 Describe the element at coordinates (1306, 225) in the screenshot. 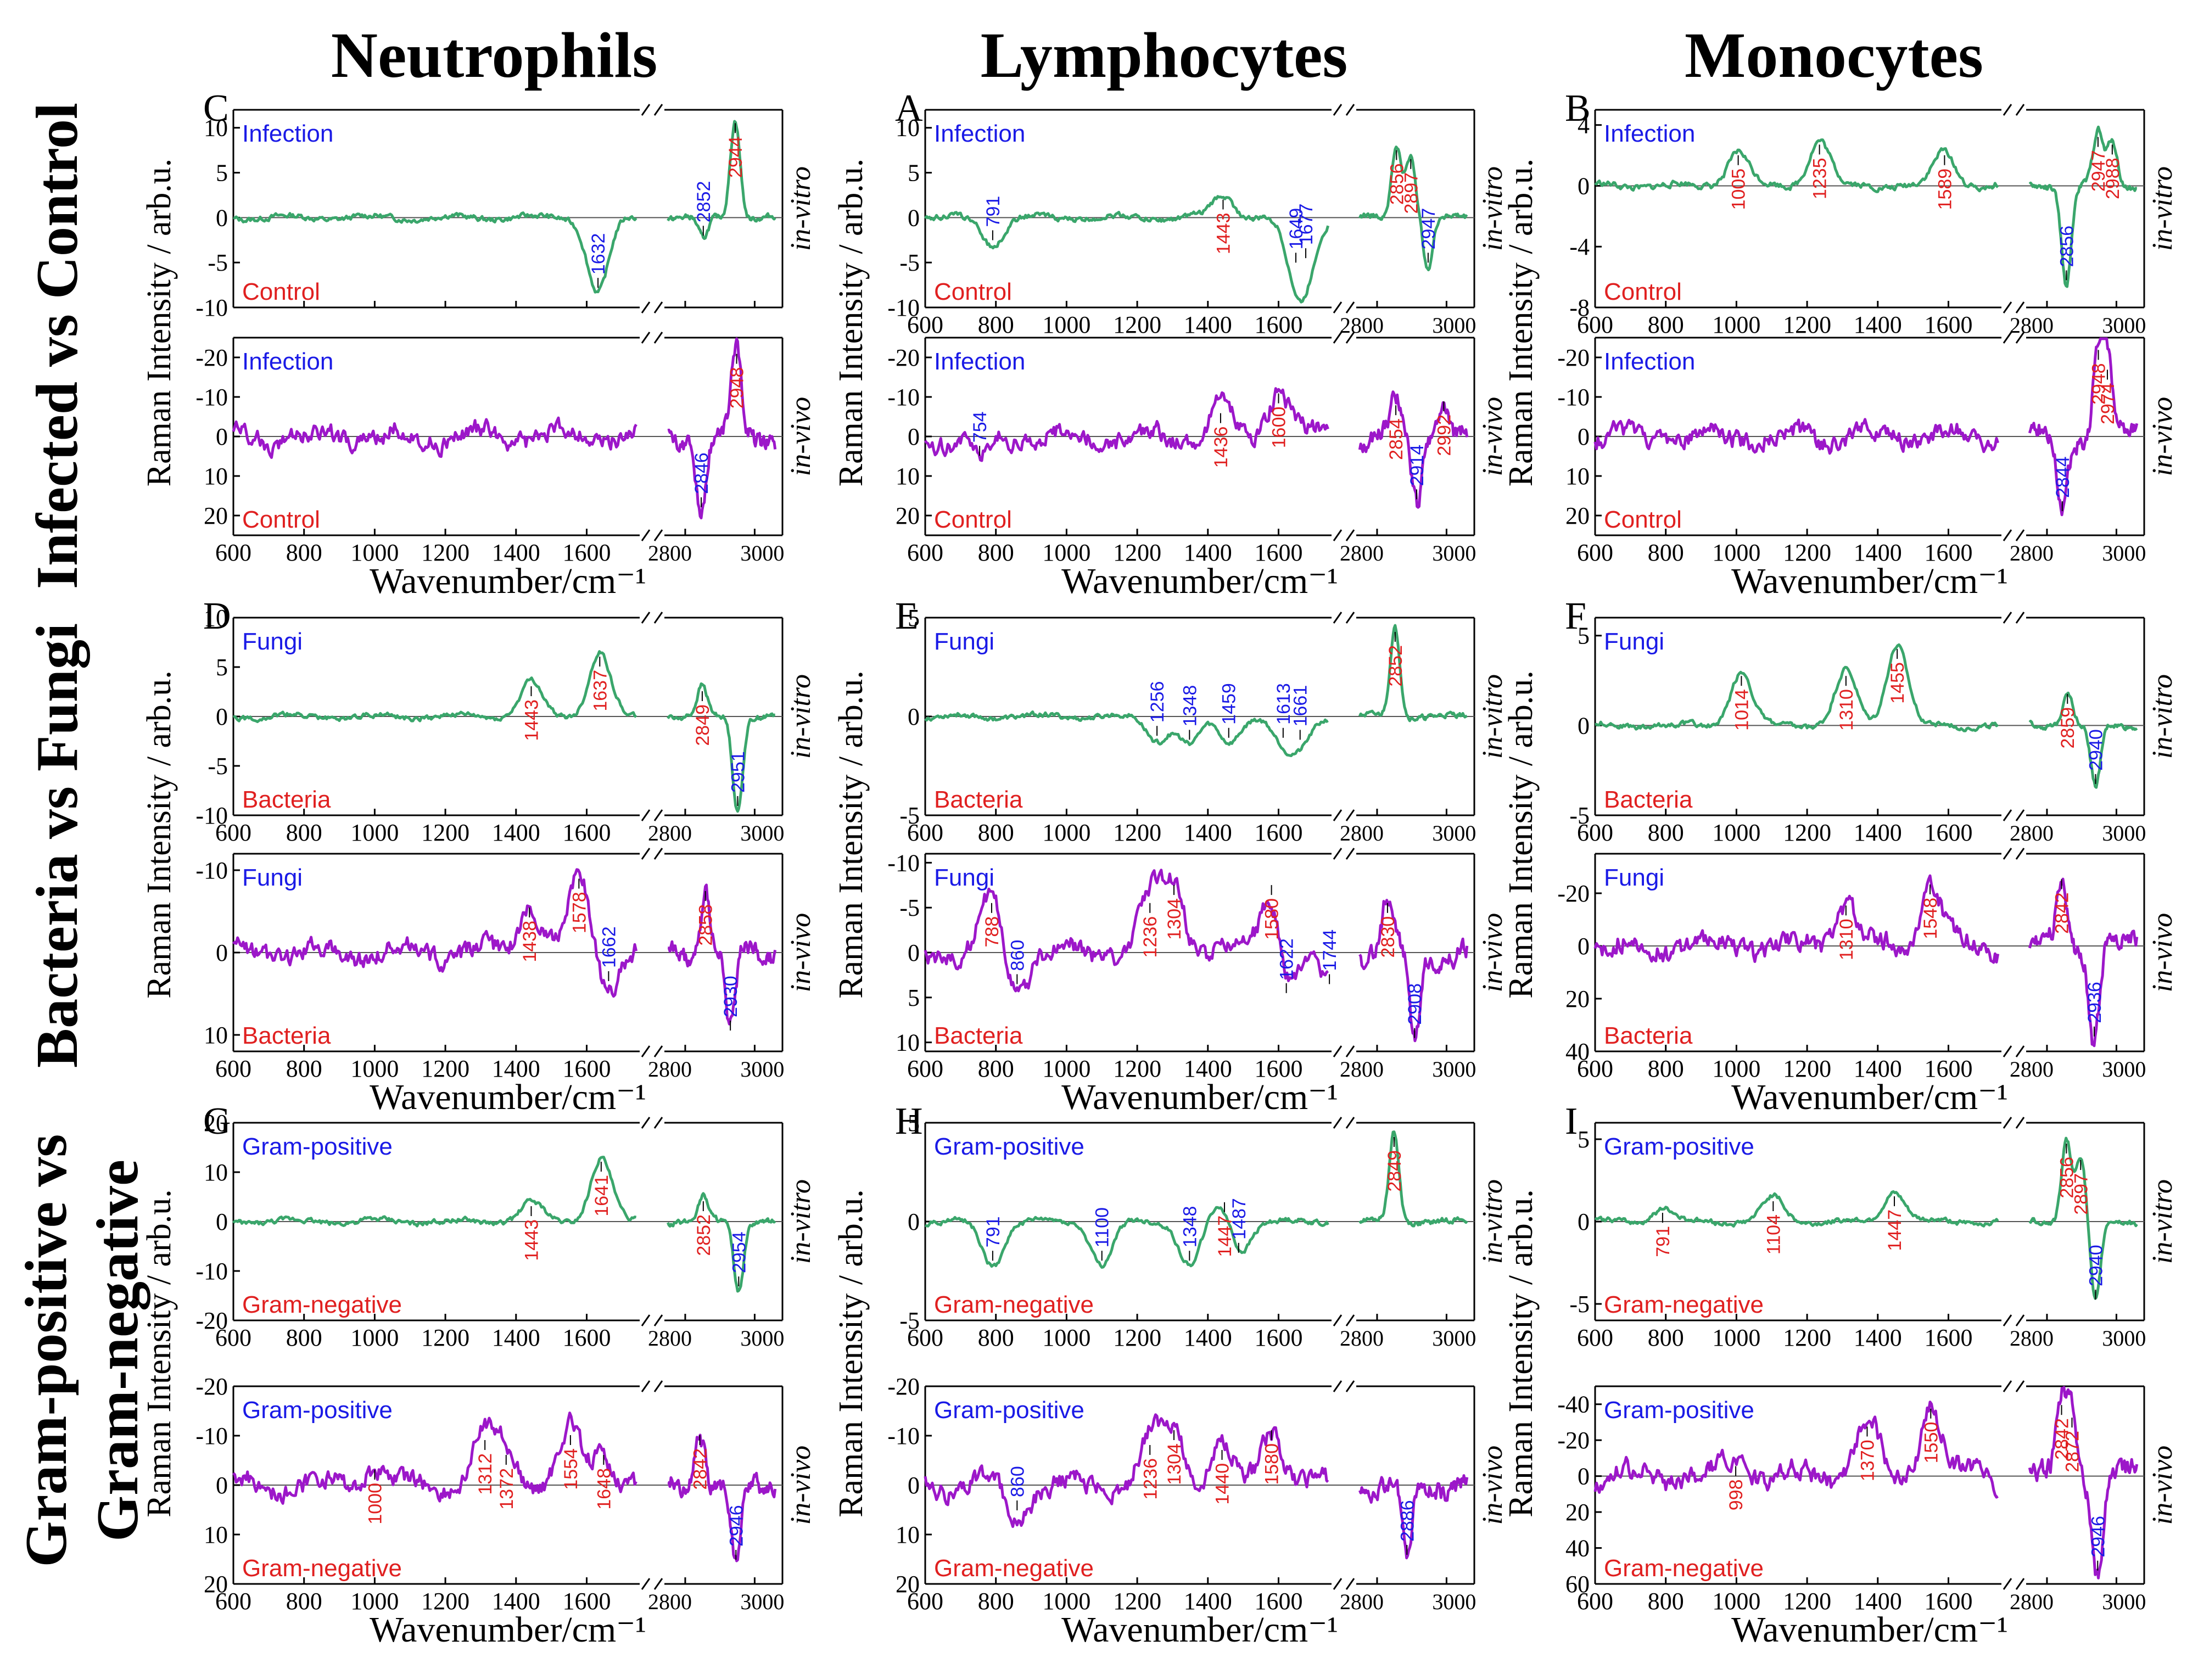

I see `peak-label: 1677` at that location.